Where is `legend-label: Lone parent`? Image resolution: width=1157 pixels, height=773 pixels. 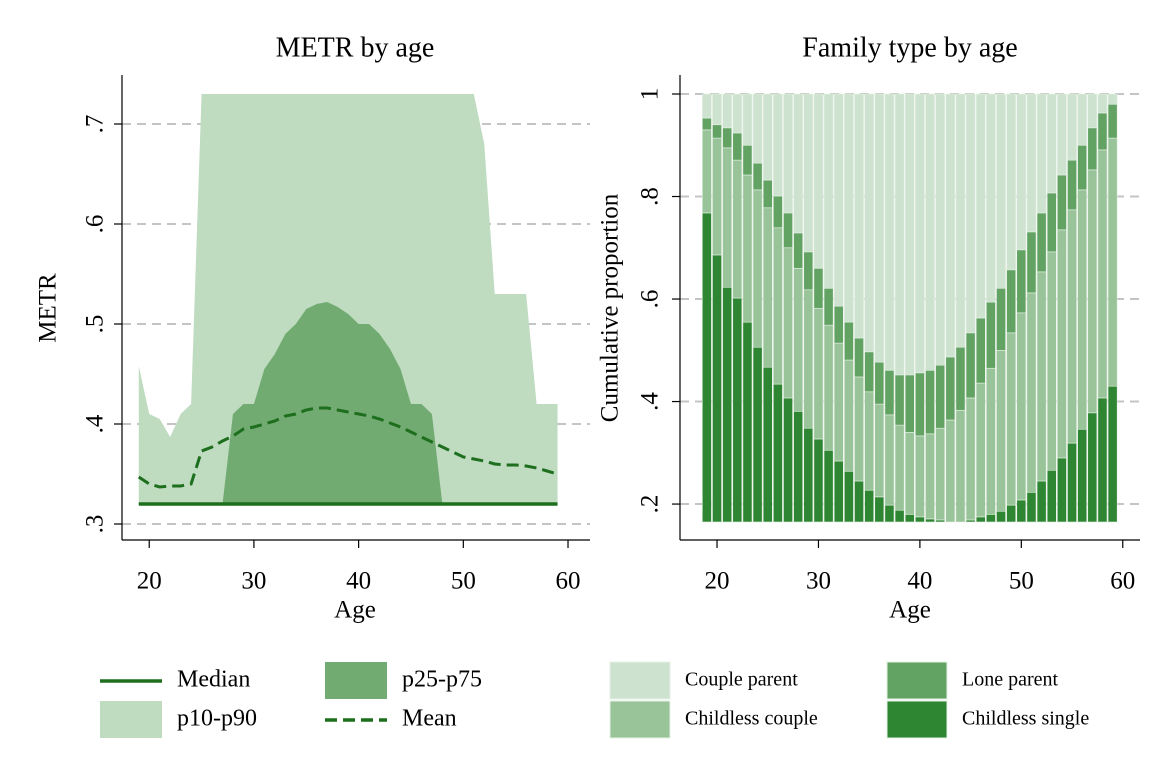 legend-label: Lone parent is located at coordinates (1010, 680).